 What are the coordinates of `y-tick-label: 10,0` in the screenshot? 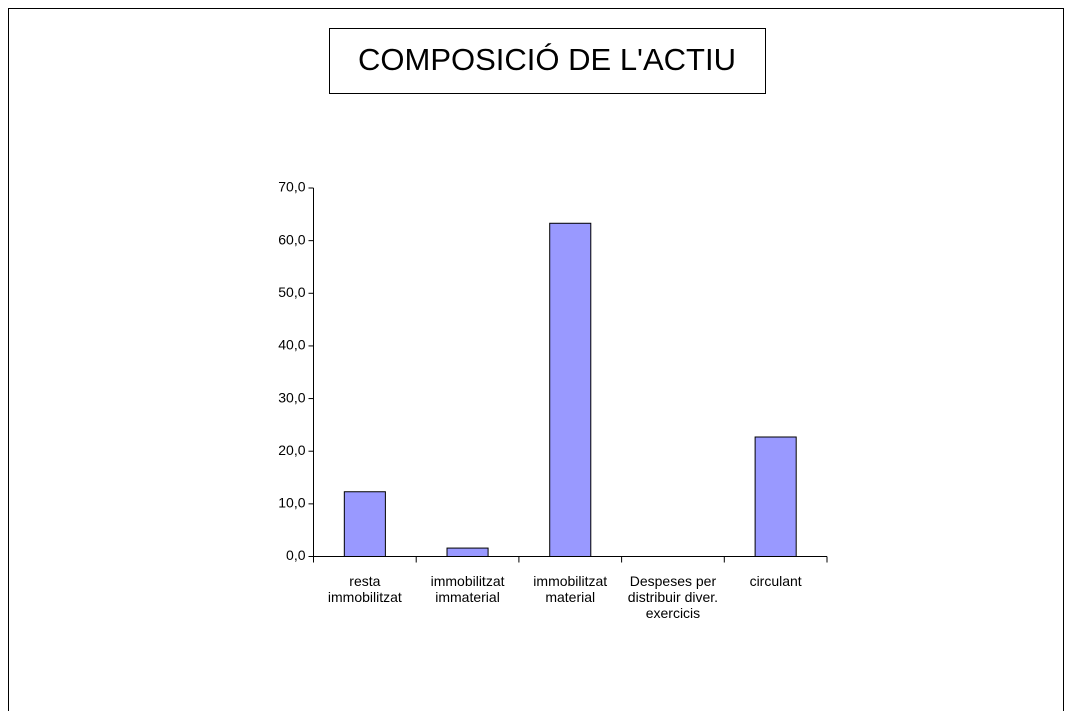 It's located at (291, 503).